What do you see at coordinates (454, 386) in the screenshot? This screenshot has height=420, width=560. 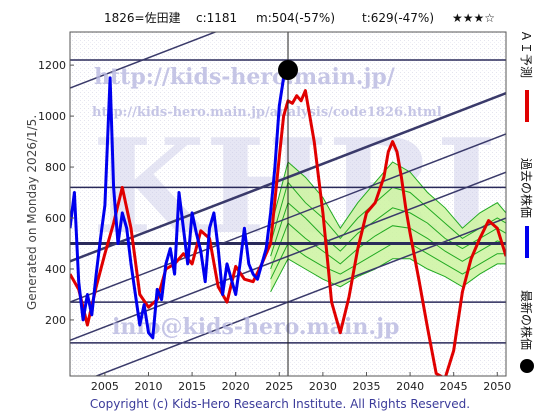 I see `x-tick-label: 2045` at bounding box center [454, 386].